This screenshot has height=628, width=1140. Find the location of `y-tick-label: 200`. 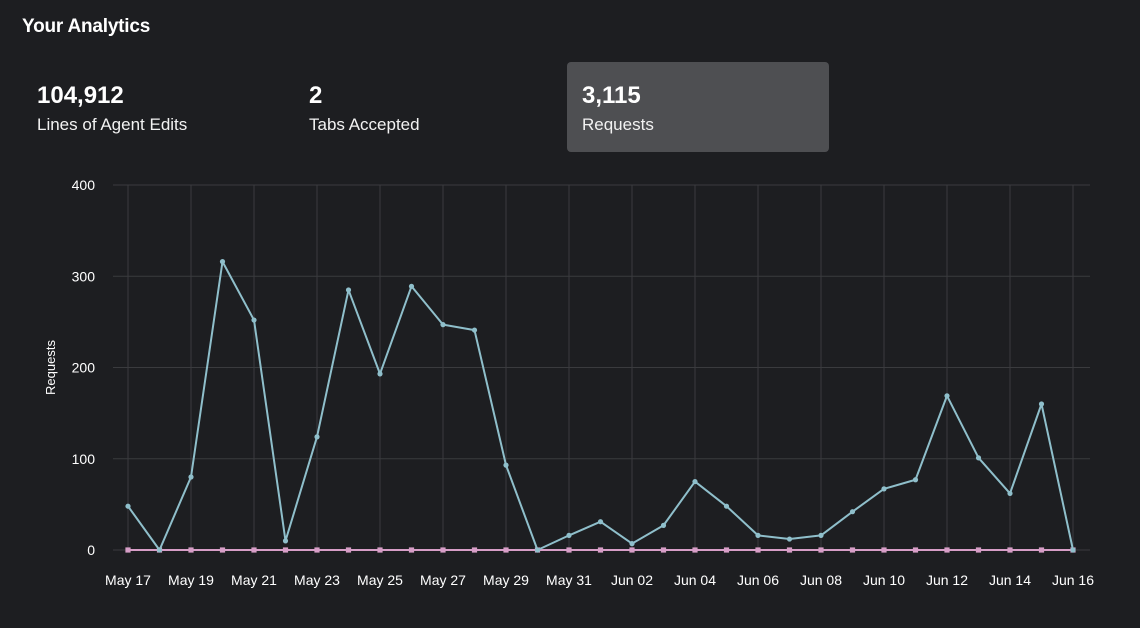

y-tick-label: 200 is located at coordinates (84, 368).